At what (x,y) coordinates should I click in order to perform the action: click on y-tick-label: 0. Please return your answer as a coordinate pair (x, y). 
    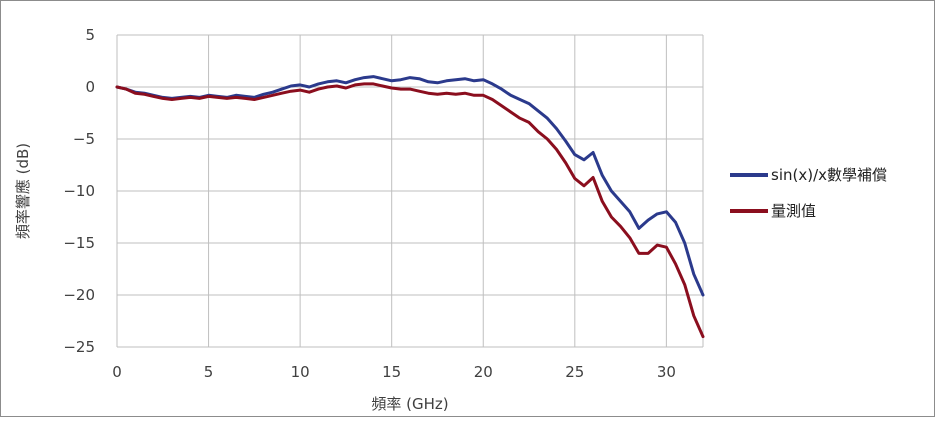
    Looking at the image, I should click on (90, 87).